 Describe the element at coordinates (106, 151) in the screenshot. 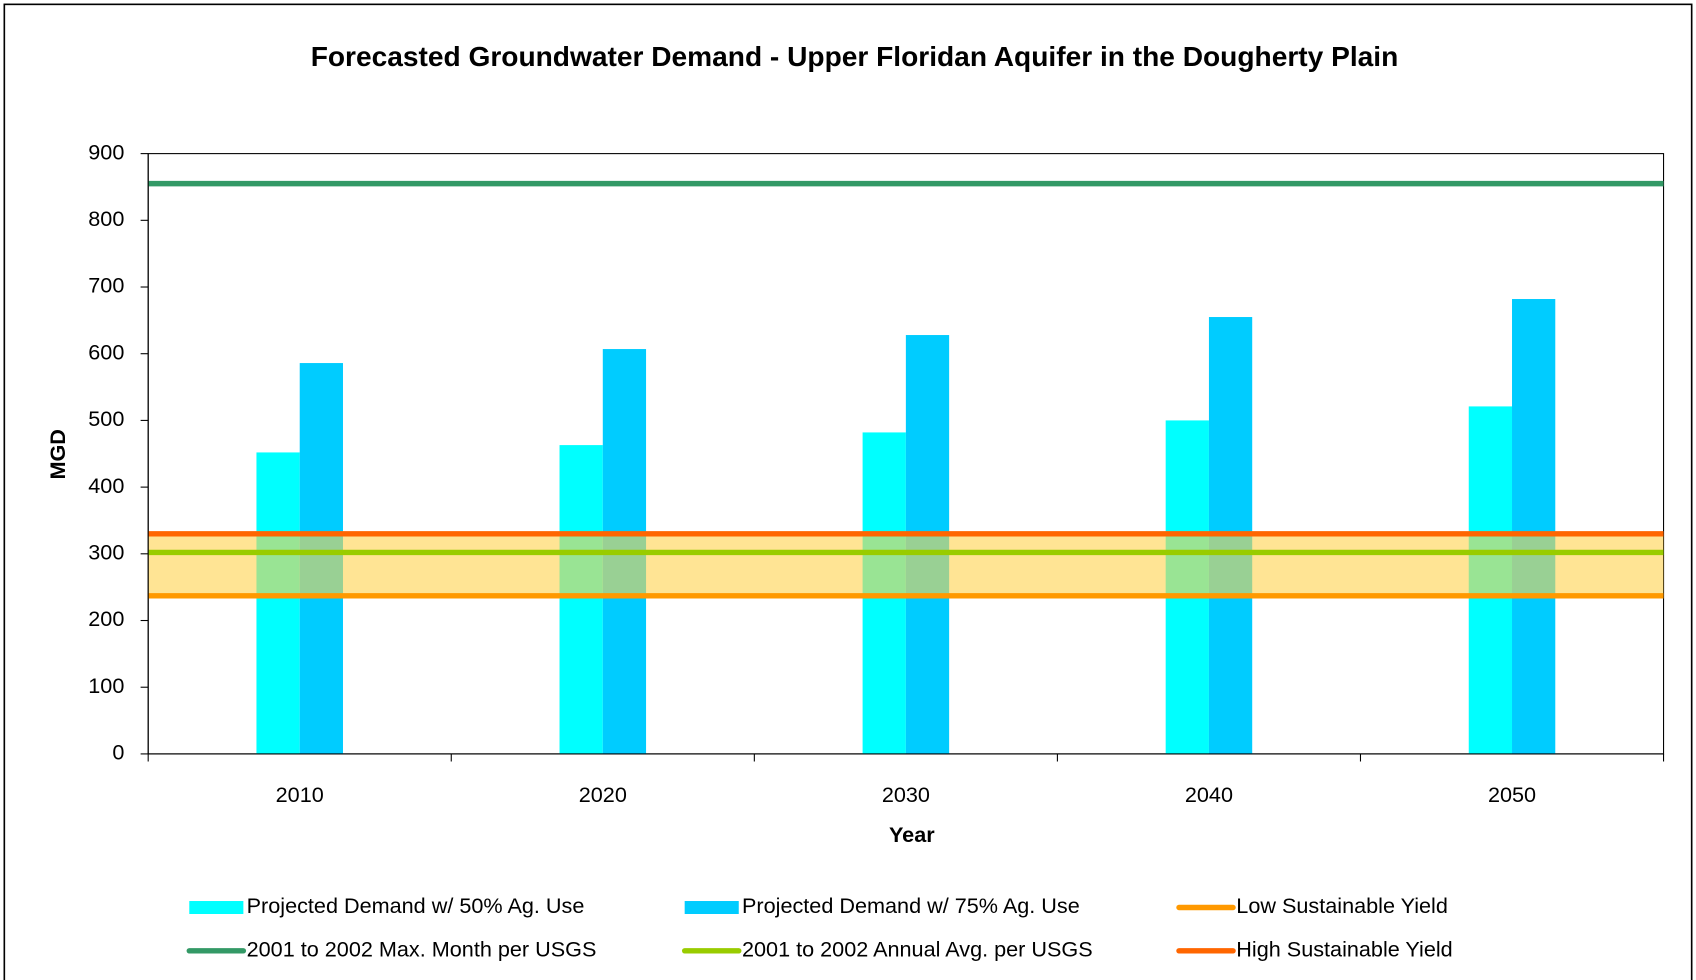

I see `y-tick-label: 900` at that location.